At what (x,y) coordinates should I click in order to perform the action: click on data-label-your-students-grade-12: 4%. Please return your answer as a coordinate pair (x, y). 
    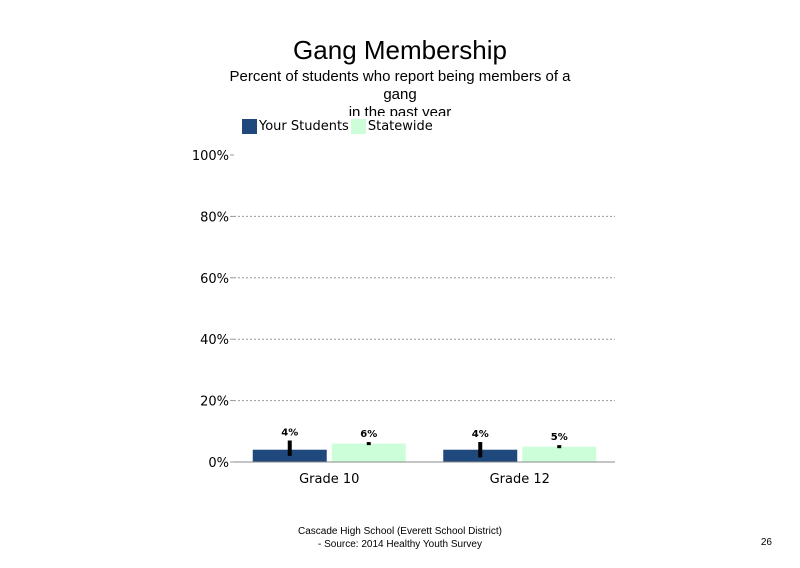
    Looking at the image, I should click on (480, 434).